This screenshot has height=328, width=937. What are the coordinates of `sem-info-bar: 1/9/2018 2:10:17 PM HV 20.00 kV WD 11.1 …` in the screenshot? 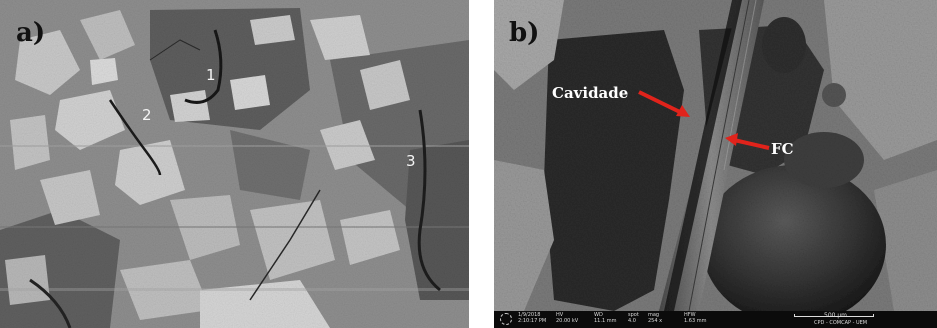 It's located at (715, 319).